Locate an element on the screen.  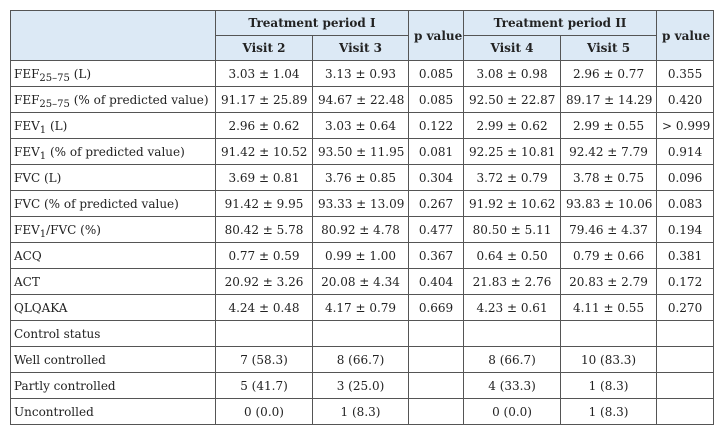
p-value-cell: 0.172 is located at coordinates (685, 281).